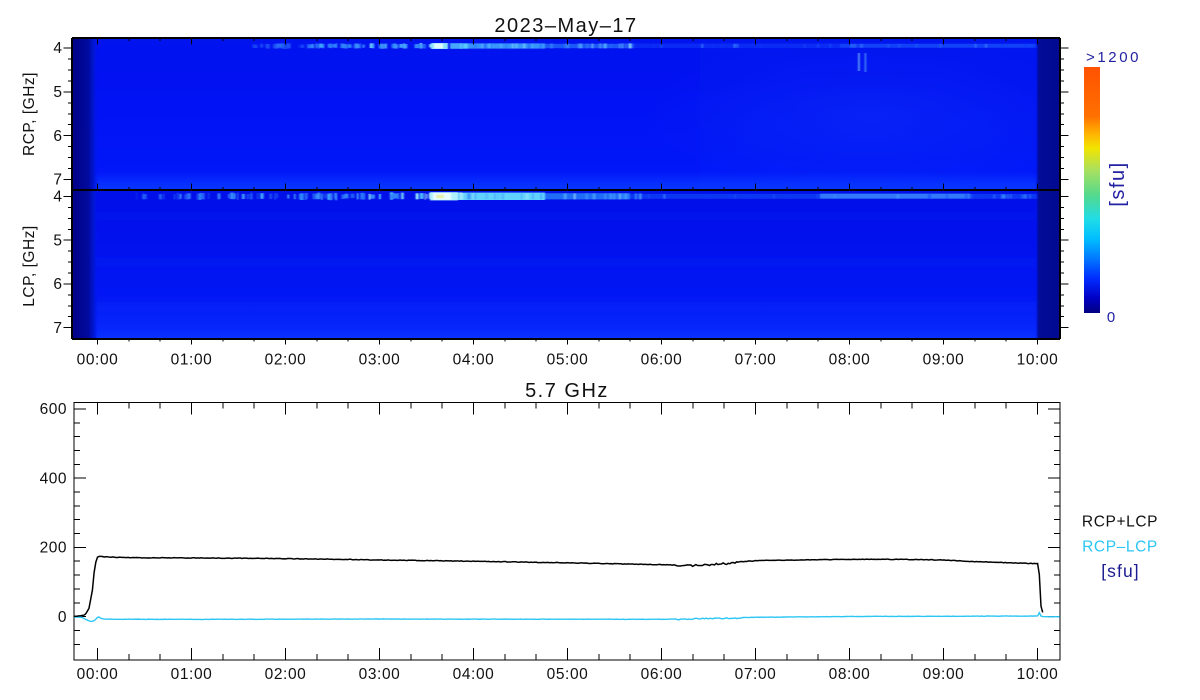 The width and height of the screenshot is (1200, 700). What do you see at coordinates (1120, 547) in the screenshot?
I see `svg-text: RCP–LCP` at bounding box center [1120, 547].